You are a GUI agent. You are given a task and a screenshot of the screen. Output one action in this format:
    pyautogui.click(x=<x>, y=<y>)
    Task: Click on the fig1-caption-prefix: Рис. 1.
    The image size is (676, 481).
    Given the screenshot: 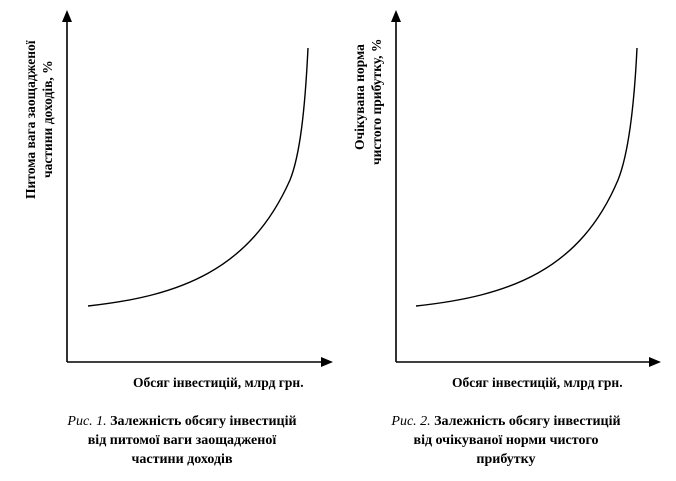 What is the action you would take?
    pyautogui.click(x=87, y=421)
    